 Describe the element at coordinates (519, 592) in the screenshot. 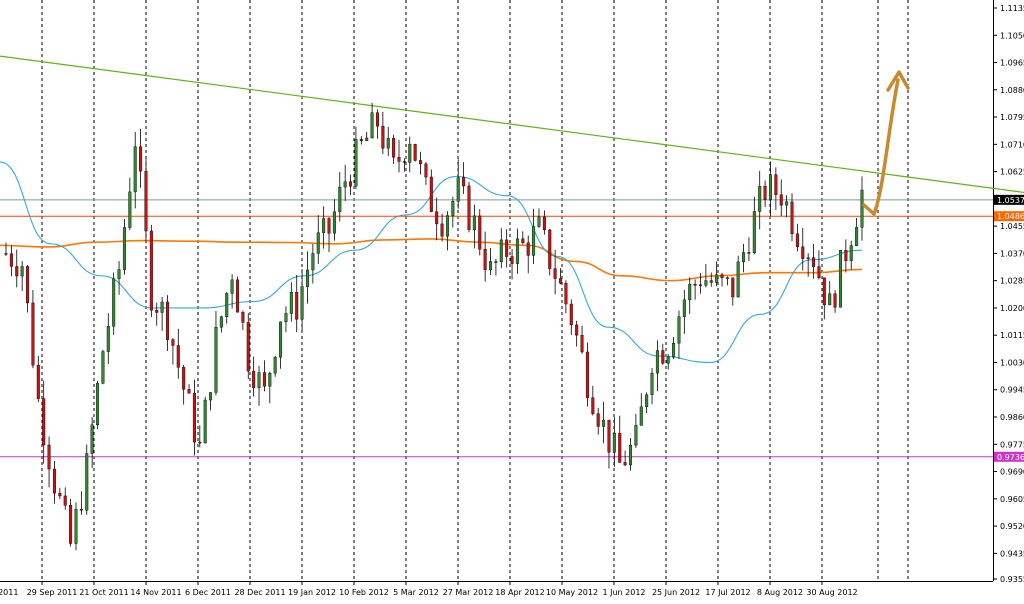

I see `date-tick-label: 18 Apr 2012` at that location.